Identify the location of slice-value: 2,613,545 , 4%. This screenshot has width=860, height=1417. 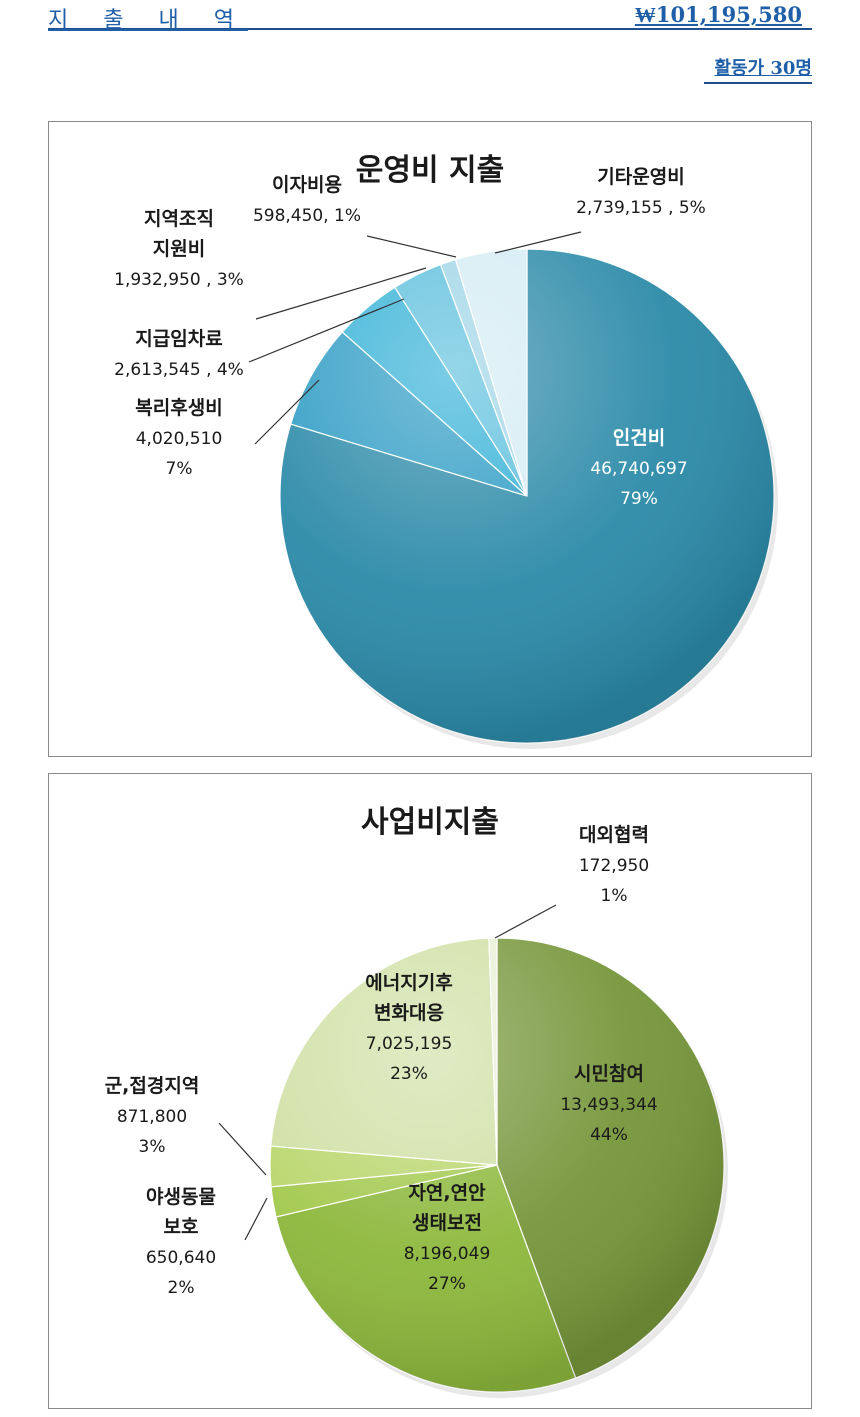
(179, 370).